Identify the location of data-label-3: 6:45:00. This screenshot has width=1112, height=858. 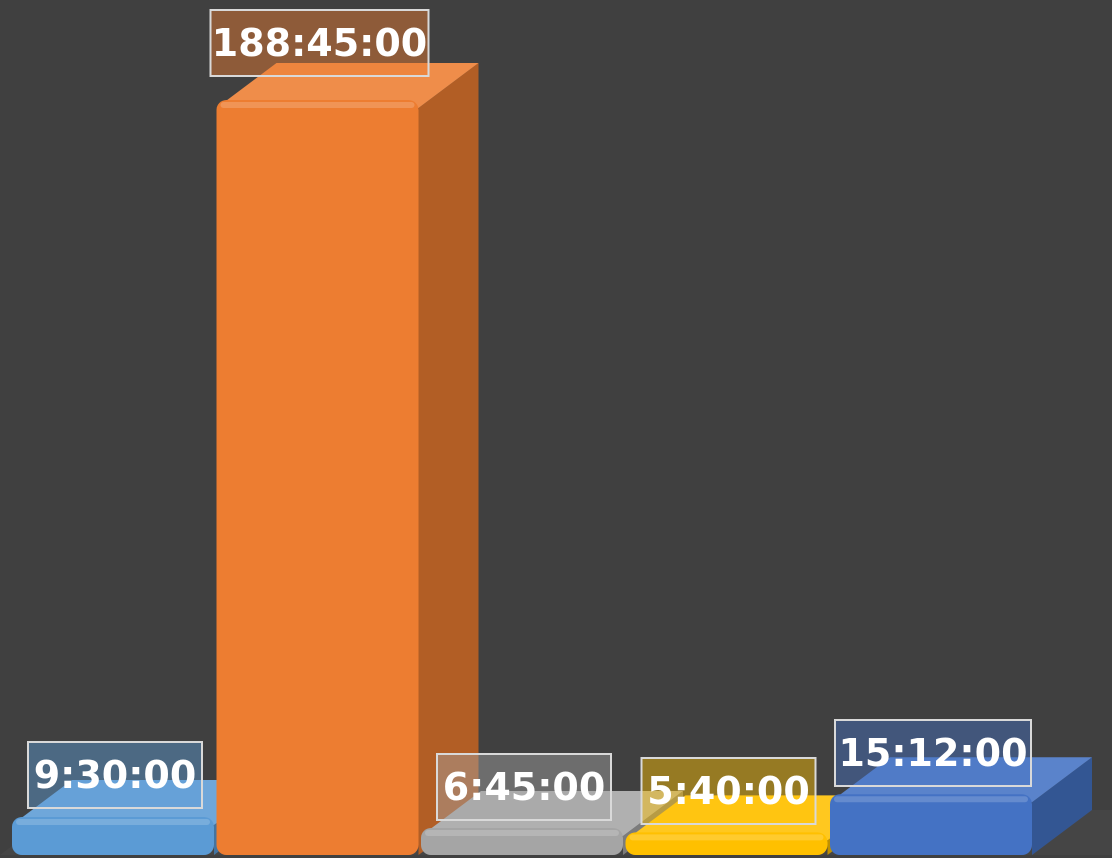
(524, 787).